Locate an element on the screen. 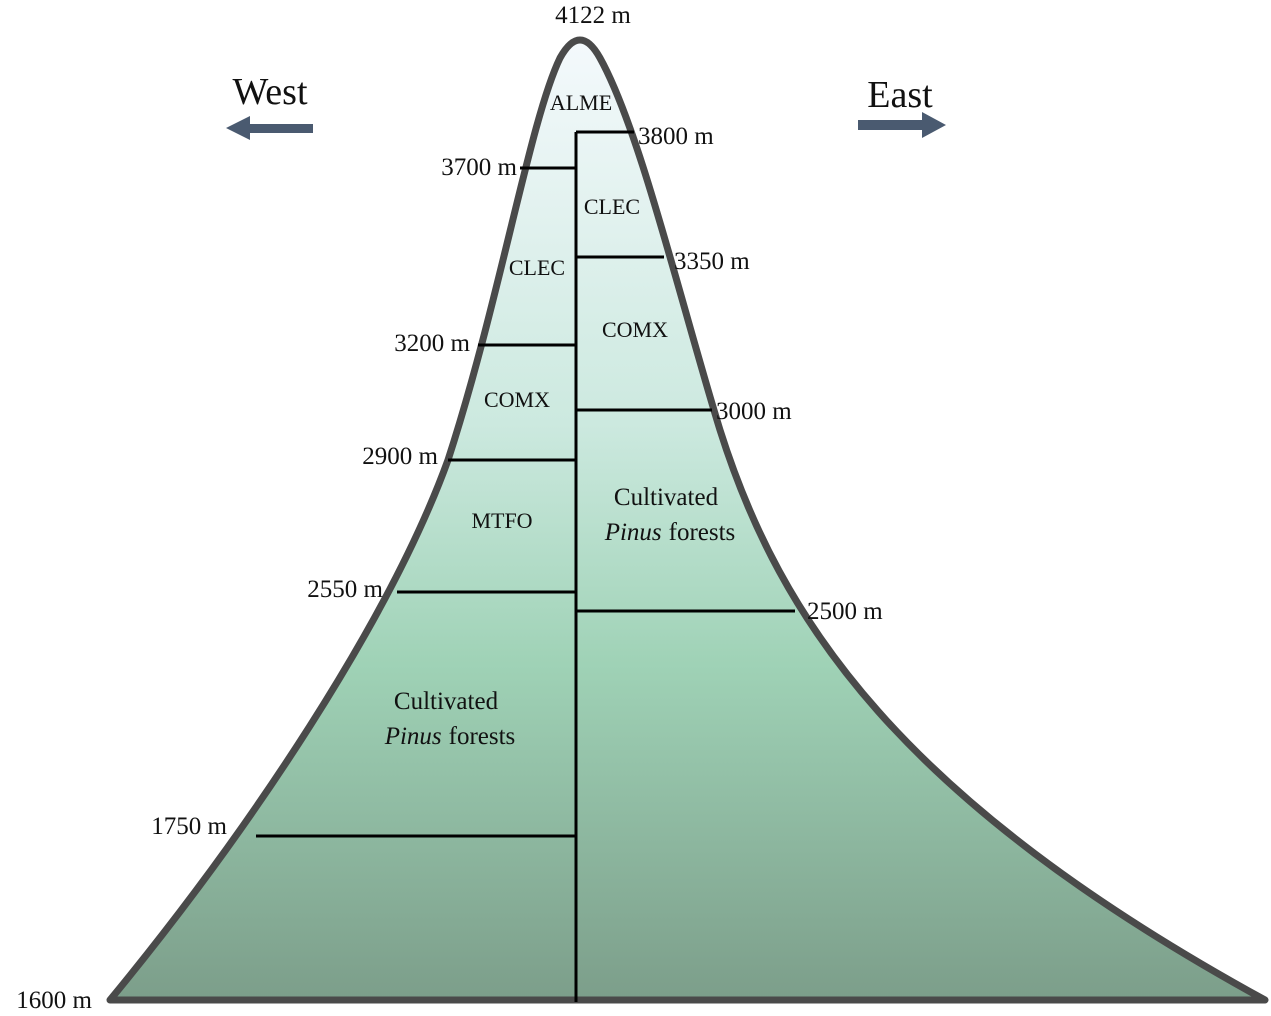 The image size is (1271, 1016). elevation-label: 2900 m is located at coordinates (400, 456).